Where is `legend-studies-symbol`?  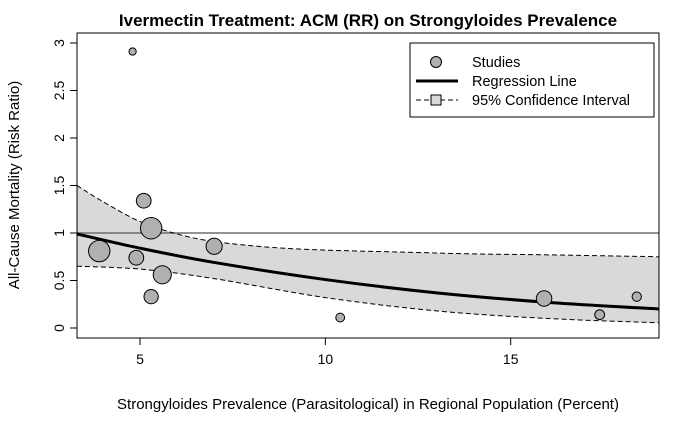
legend-studies-symbol is located at coordinates (436, 62).